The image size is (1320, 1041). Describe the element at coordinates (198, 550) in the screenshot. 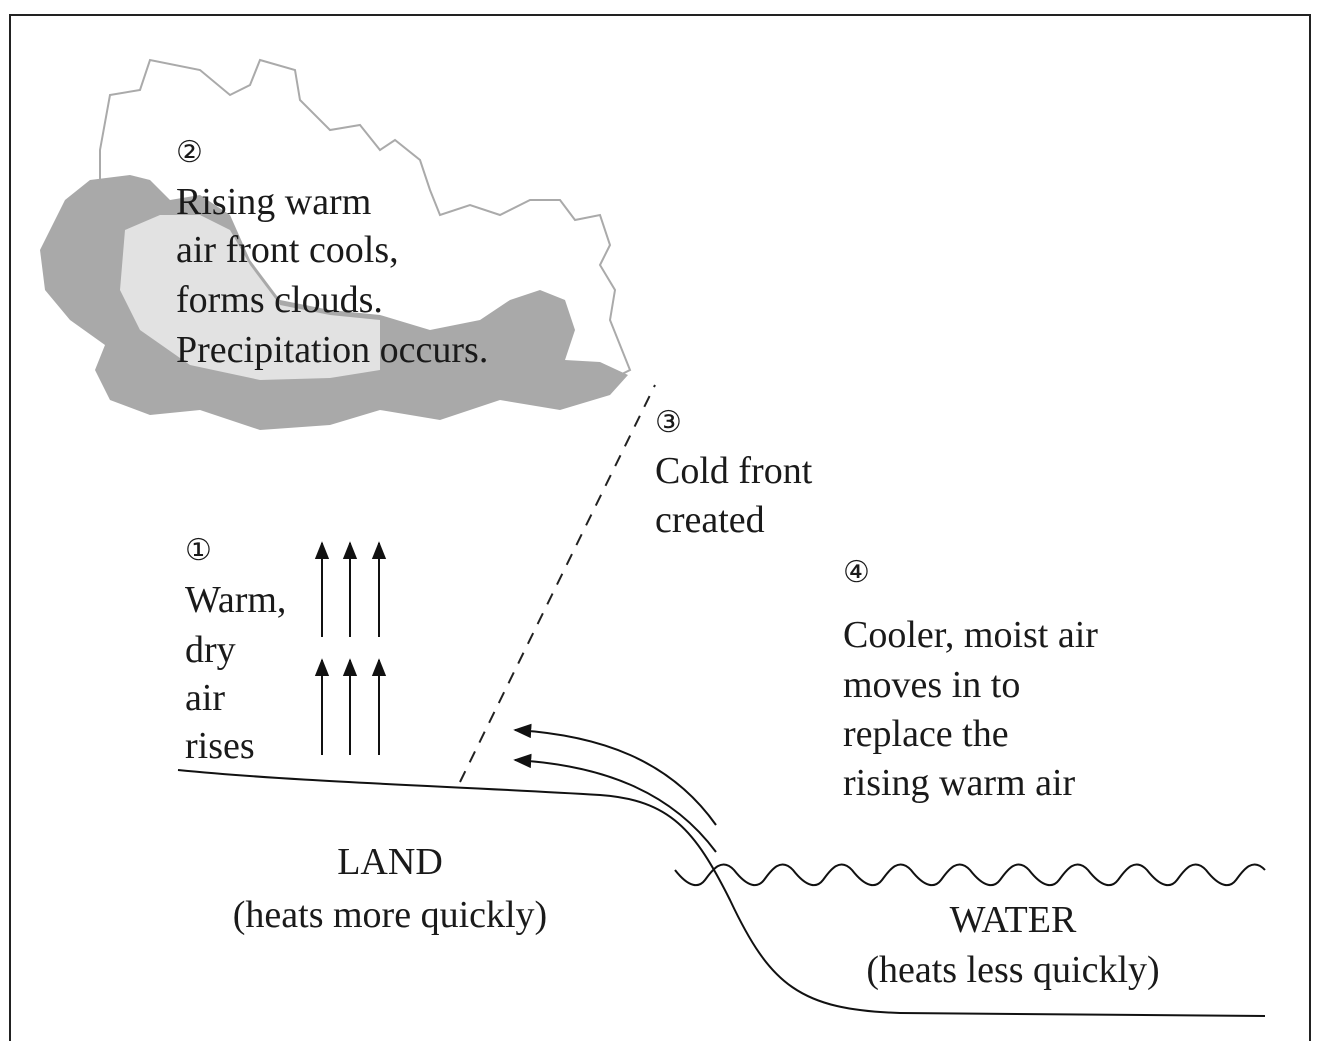

I see `step-number: ①` at that location.